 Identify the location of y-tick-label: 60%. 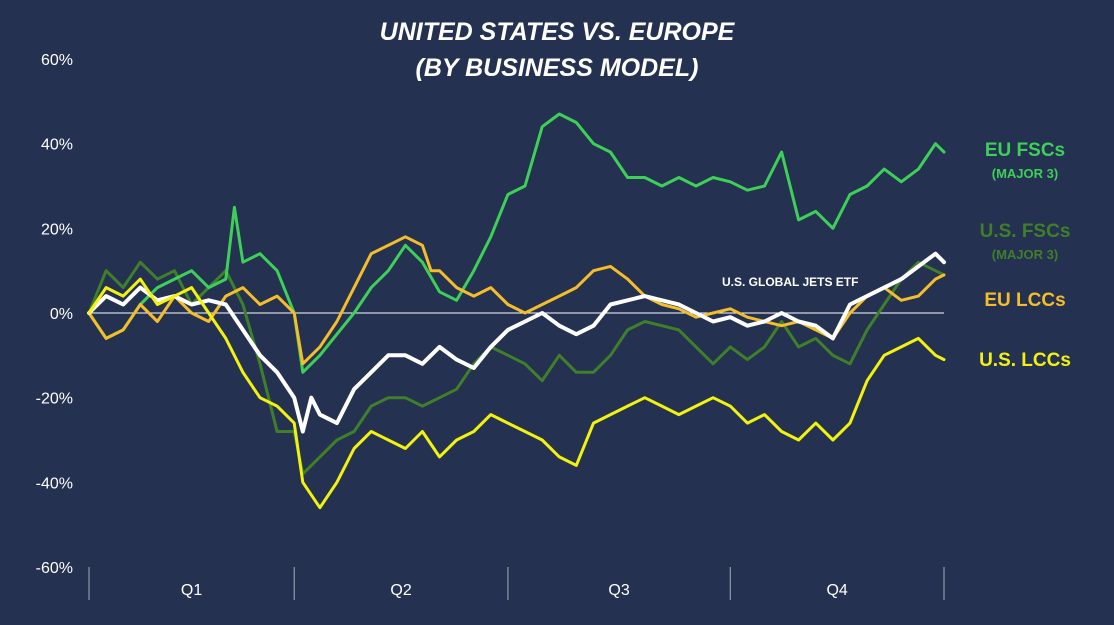
(57, 60).